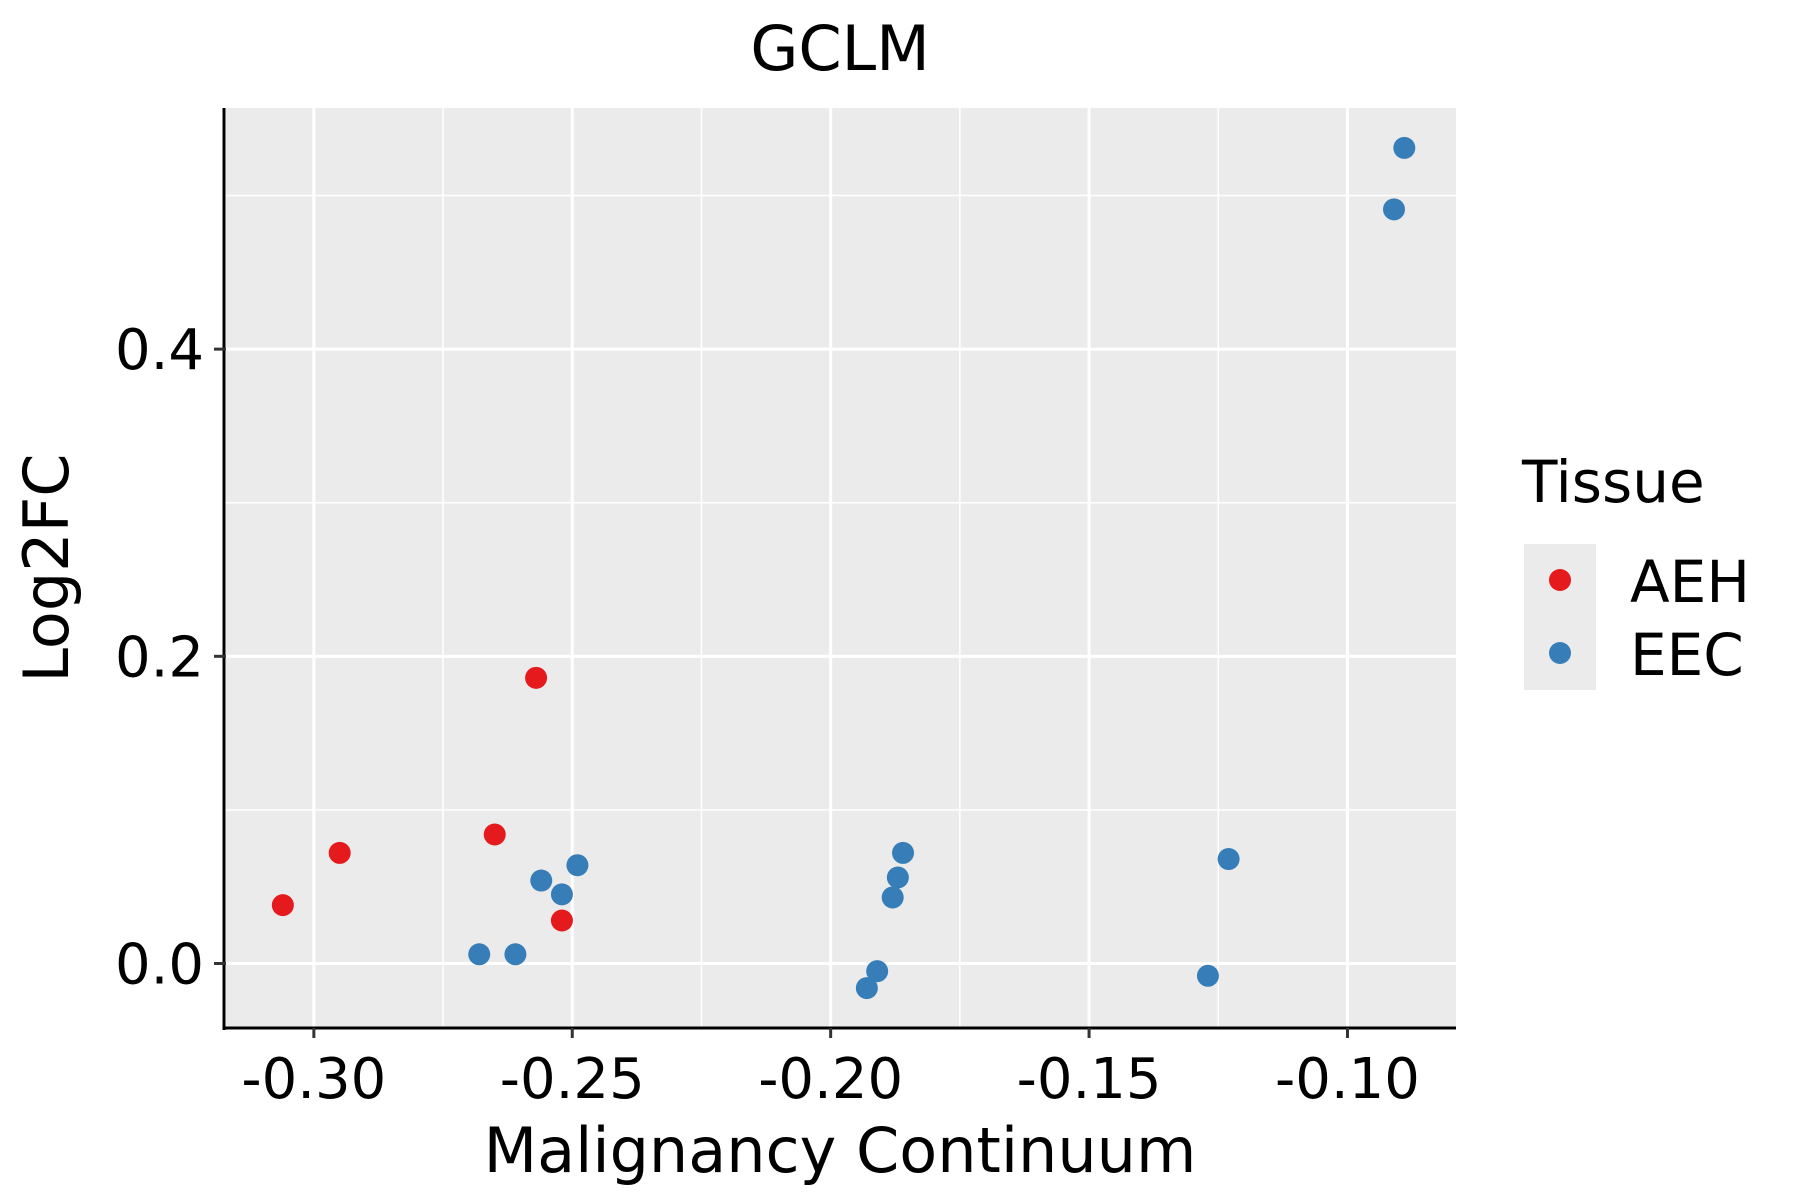 The height and width of the screenshot is (1200, 1800). I want to click on legend-key-aeh, so click(1560, 580).